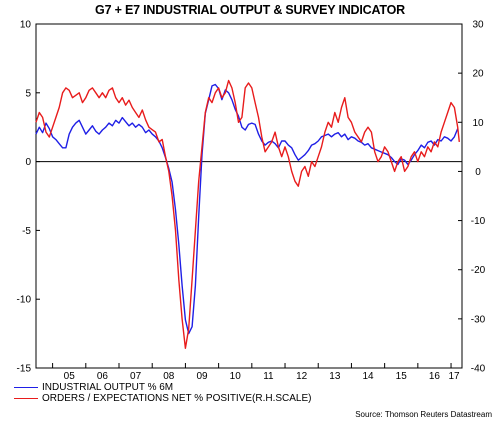 The height and width of the screenshot is (425, 500). What do you see at coordinates (368, 376) in the screenshot?
I see `x-tick-label: 14` at bounding box center [368, 376].